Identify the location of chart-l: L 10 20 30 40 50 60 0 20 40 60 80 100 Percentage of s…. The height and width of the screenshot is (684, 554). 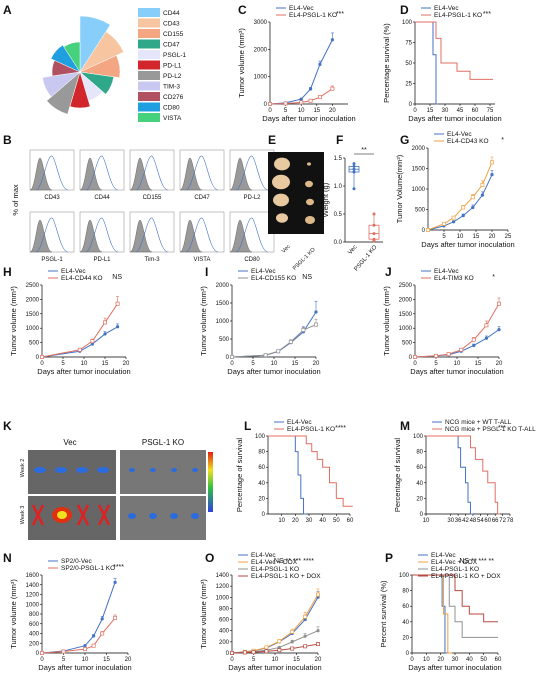
(294, 471).